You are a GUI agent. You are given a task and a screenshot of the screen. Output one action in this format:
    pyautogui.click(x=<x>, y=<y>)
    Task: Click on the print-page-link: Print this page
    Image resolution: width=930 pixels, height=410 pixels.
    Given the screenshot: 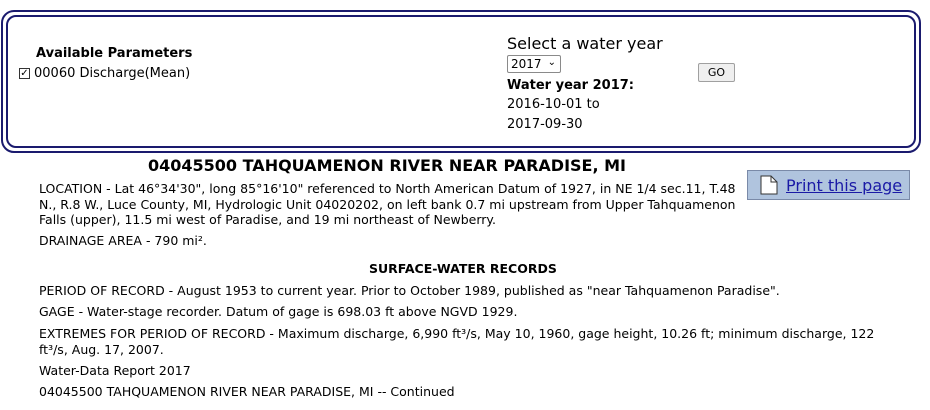 What is the action you would take?
    pyautogui.click(x=844, y=185)
    